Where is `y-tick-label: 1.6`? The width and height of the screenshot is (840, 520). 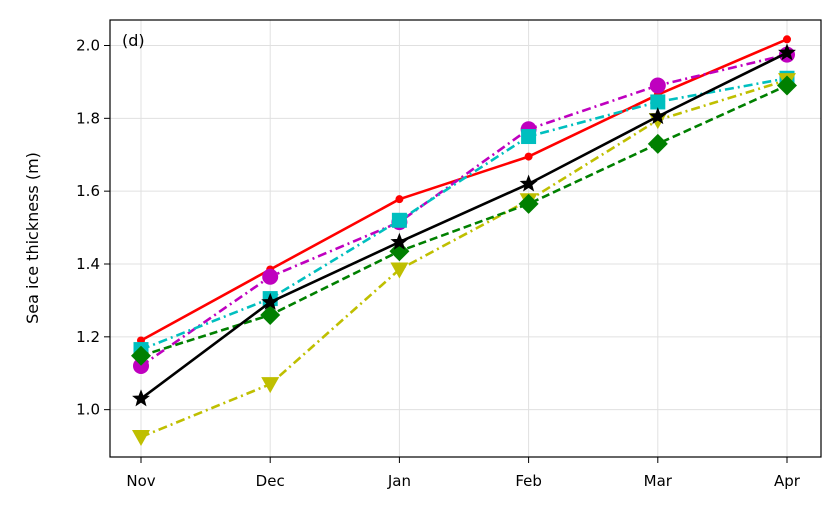 y-tick-label: 1.6 is located at coordinates (88, 191).